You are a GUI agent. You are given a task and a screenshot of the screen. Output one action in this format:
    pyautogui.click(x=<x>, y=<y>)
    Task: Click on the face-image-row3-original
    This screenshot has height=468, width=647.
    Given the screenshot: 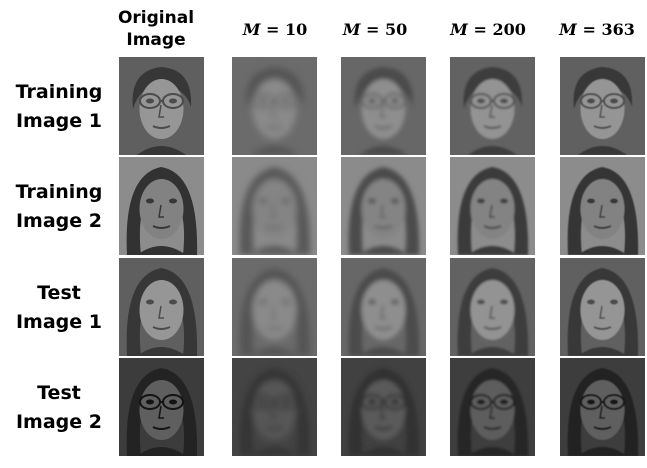 What is the action you would take?
    pyautogui.click(x=161, y=307)
    